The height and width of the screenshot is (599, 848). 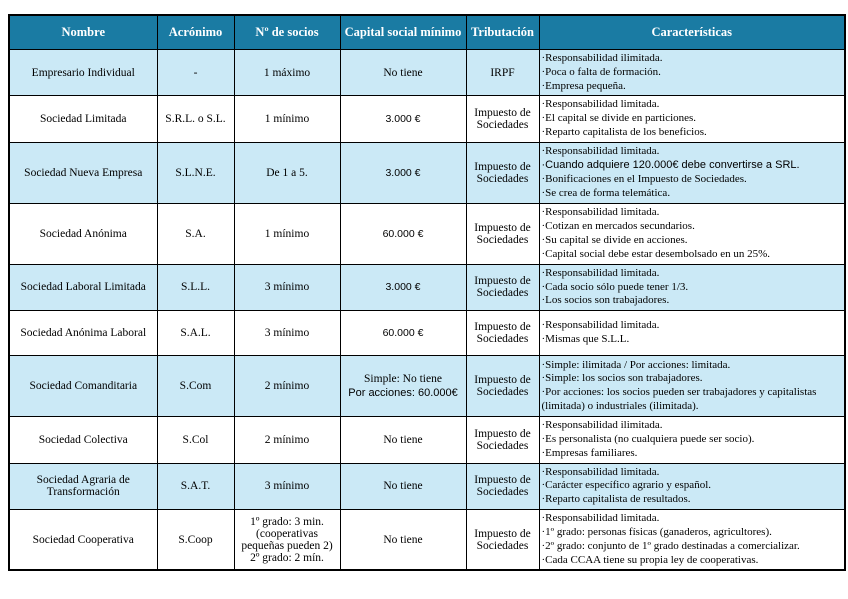 What do you see at coordinates (83, 287) in the screenshot?
I see `cell-nombre: Sociedad Laboral Limitada` at bounding box center [83, 287].